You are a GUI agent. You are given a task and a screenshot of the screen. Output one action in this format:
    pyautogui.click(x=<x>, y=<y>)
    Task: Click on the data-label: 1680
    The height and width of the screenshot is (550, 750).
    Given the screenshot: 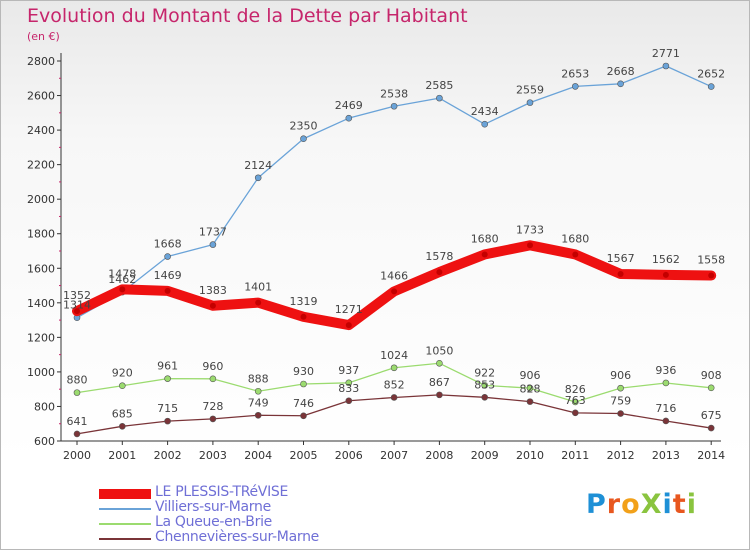 What is the action you would take?
    pyautogui.click(x=485, y=238)
    